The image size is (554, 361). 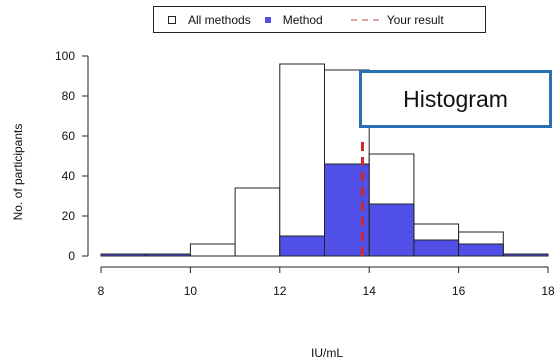 I want to click on y-axis-label: No. of participants, so click(x=18, y=172).